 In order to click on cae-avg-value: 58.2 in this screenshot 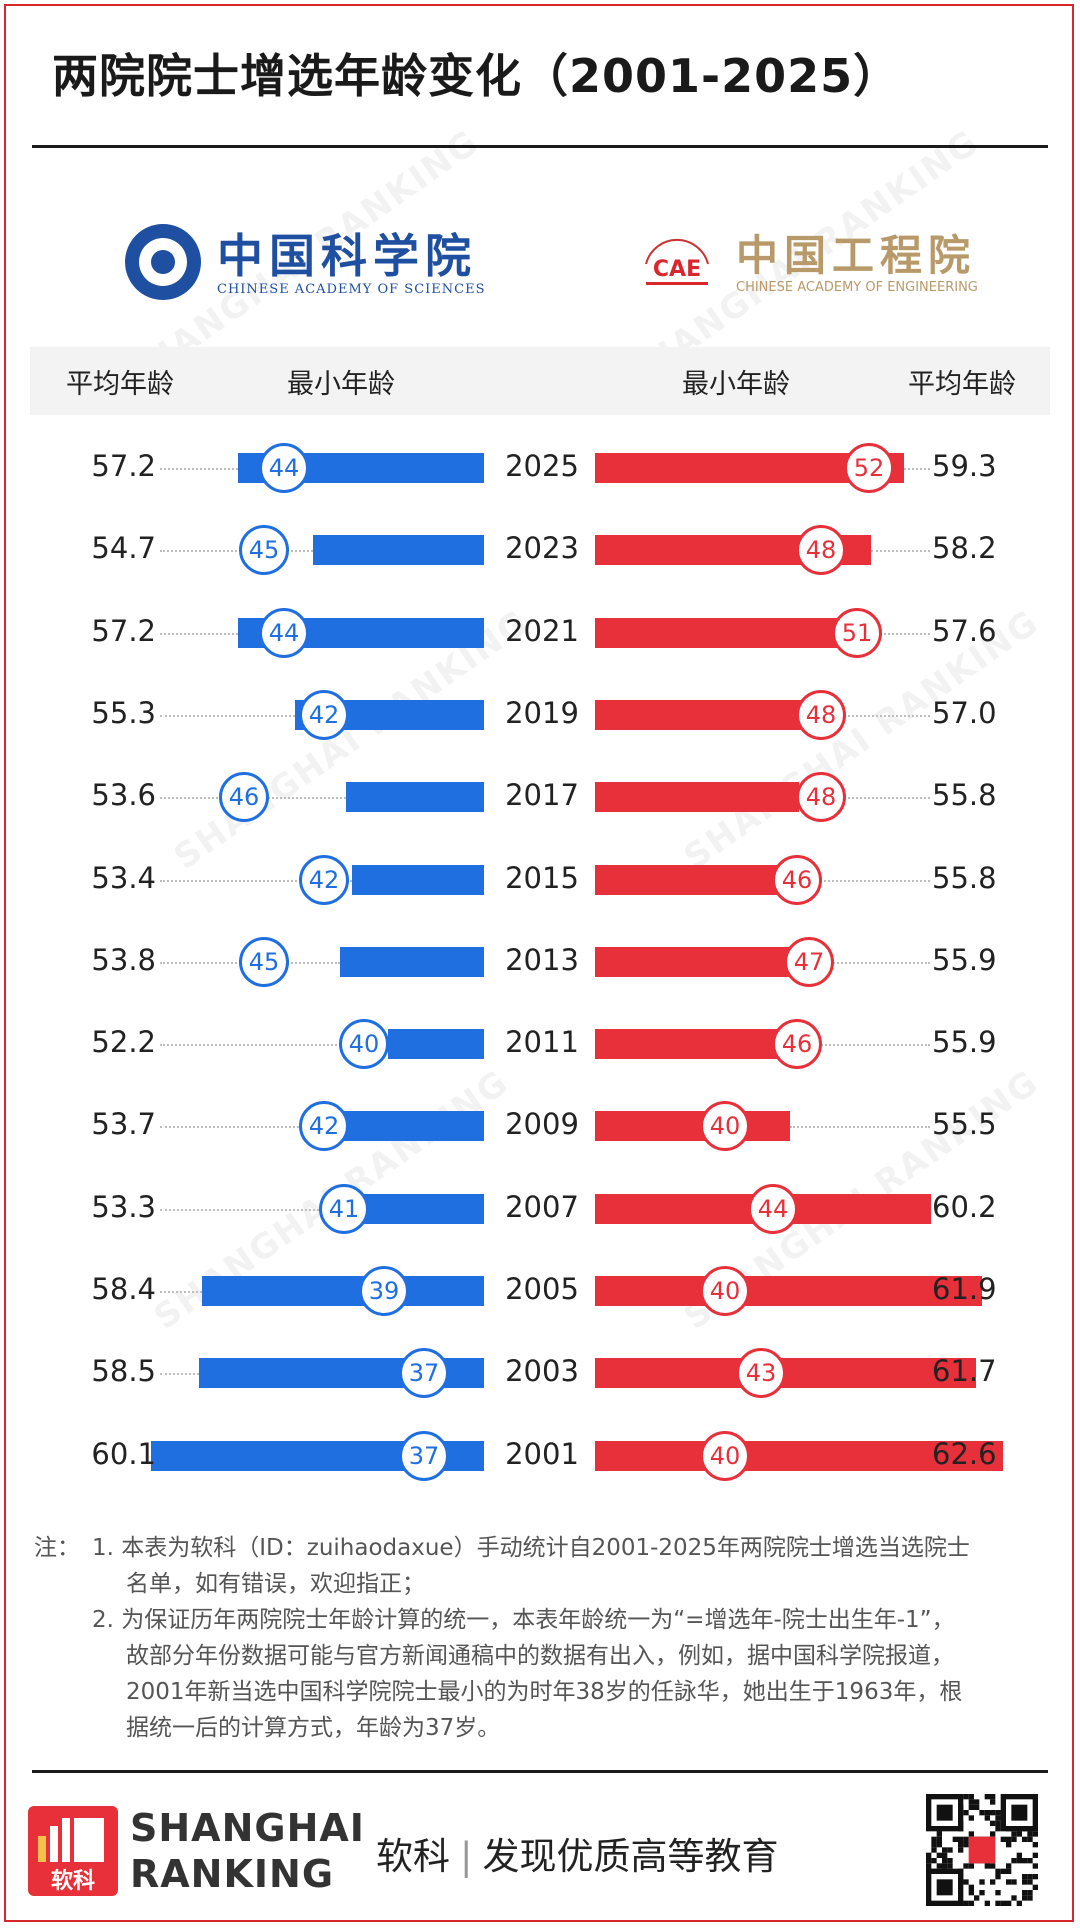, I will do `click(964, 548)`.